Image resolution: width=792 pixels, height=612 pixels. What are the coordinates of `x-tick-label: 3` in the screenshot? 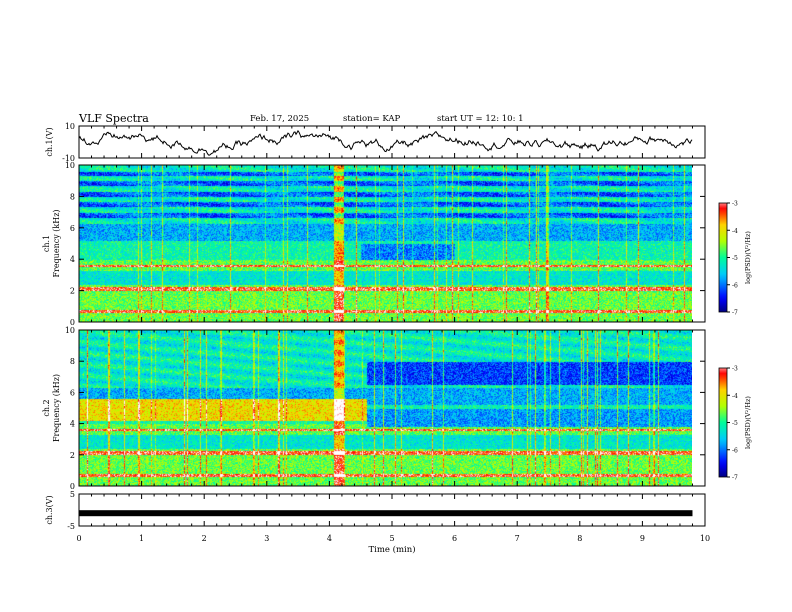 It's located at (266, 538).